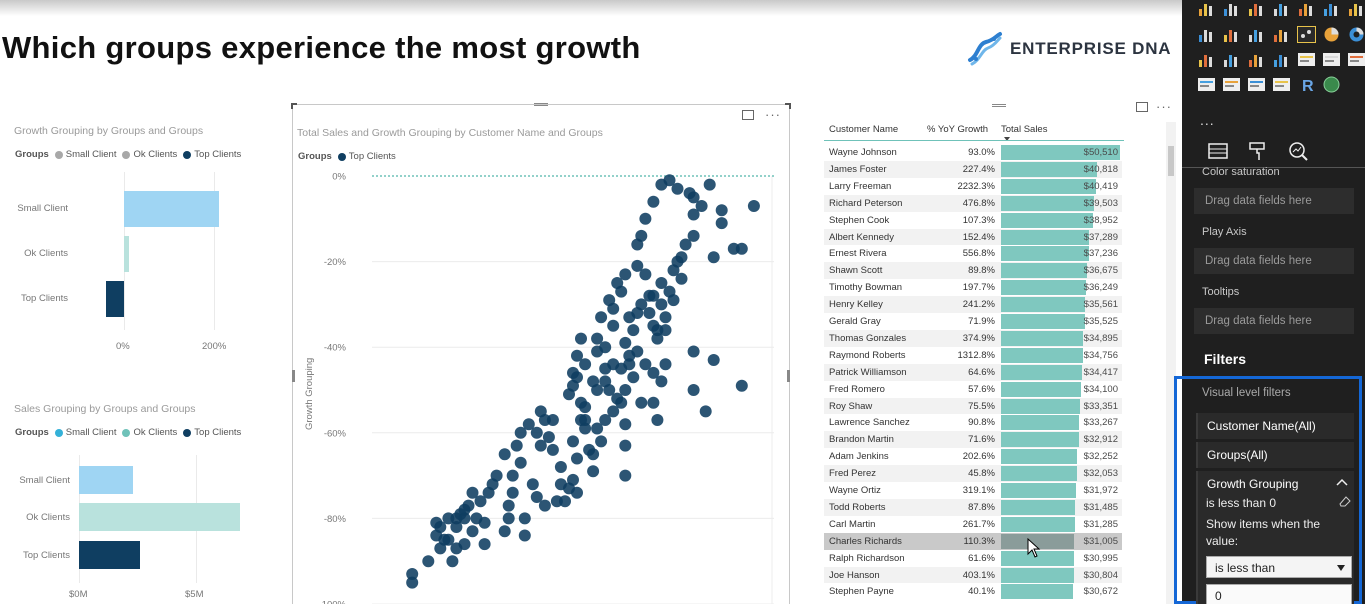 This screenshot has height=604, width=1365. What do you see at coordinates (1206, 84) in the screenshot?
I see `kpi-icon` at bounding box center [1206, 84].